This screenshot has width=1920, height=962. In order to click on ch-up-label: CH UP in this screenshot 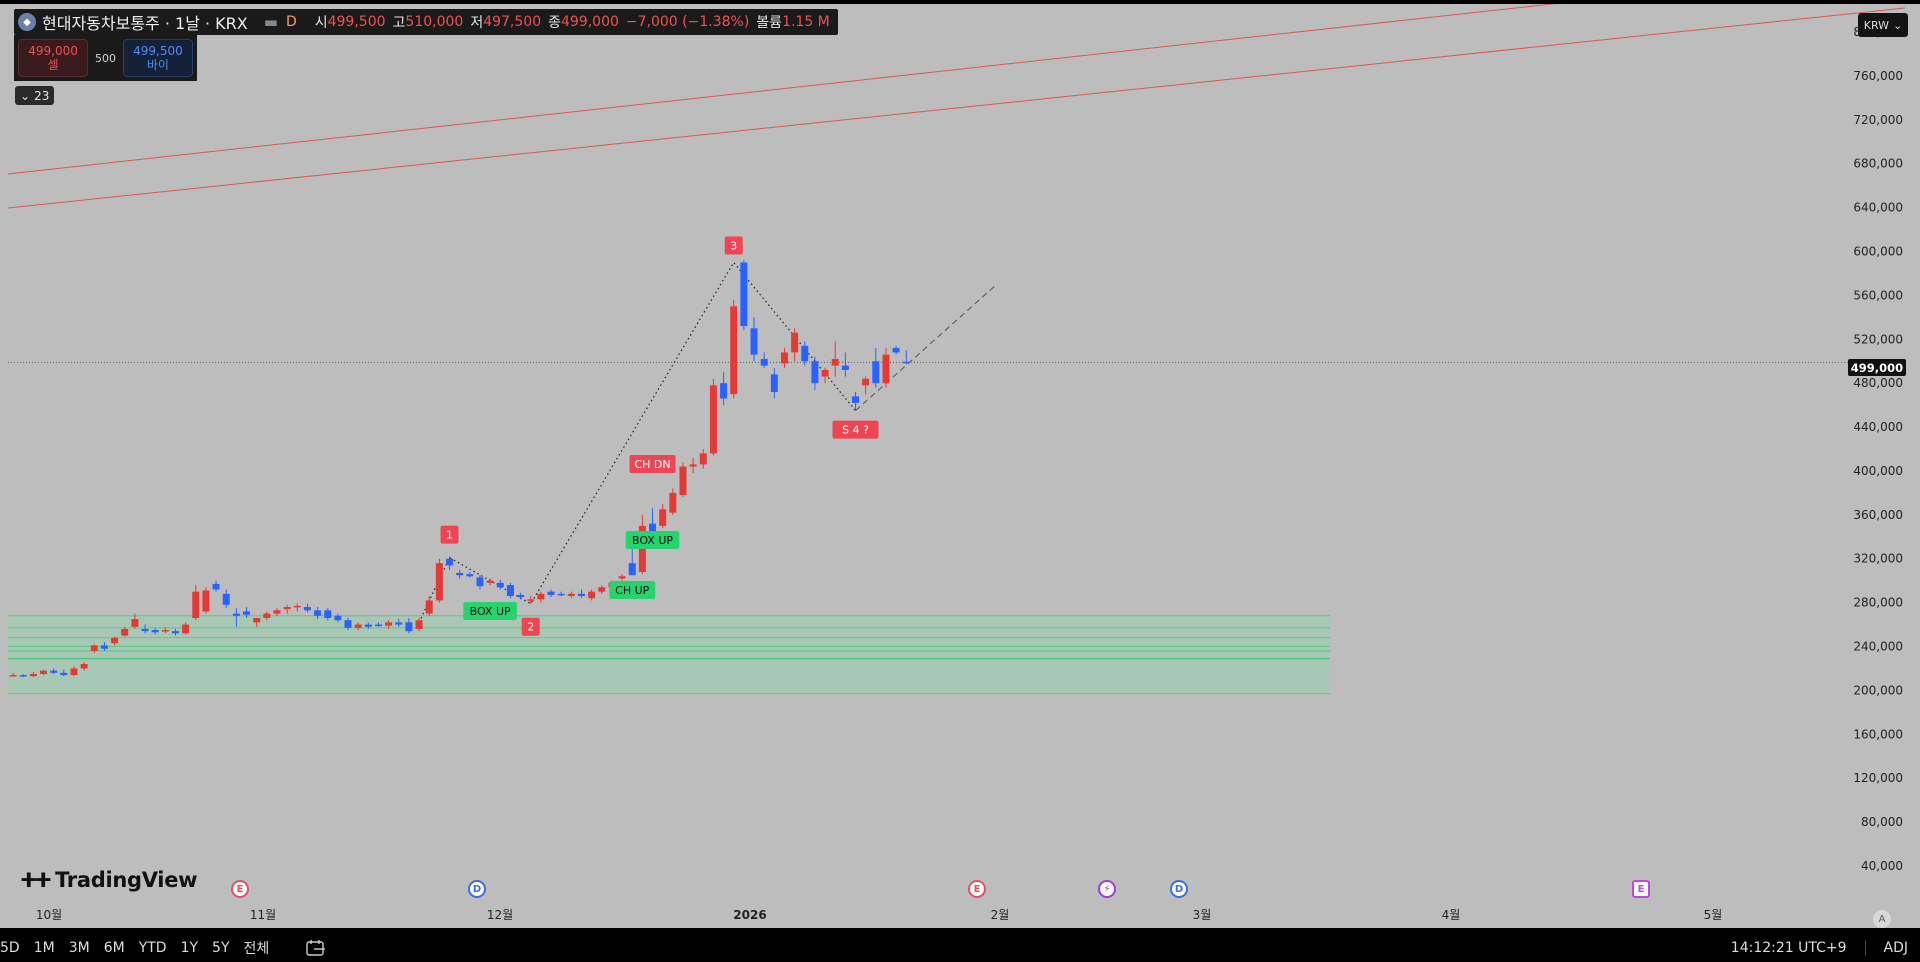, I will do `click(632, 590)`.